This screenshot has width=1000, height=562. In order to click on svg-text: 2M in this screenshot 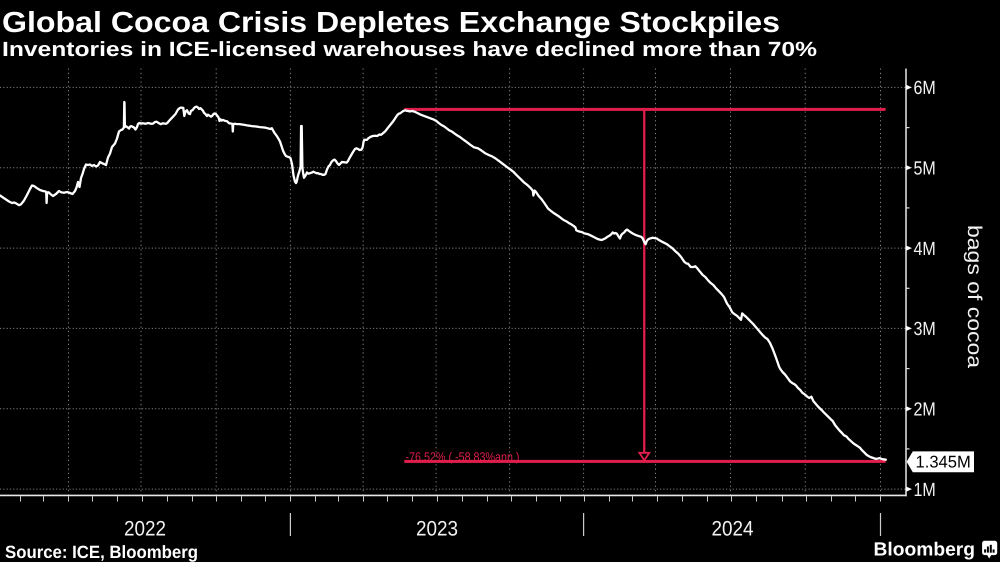, I will do `click(925, 410)`.